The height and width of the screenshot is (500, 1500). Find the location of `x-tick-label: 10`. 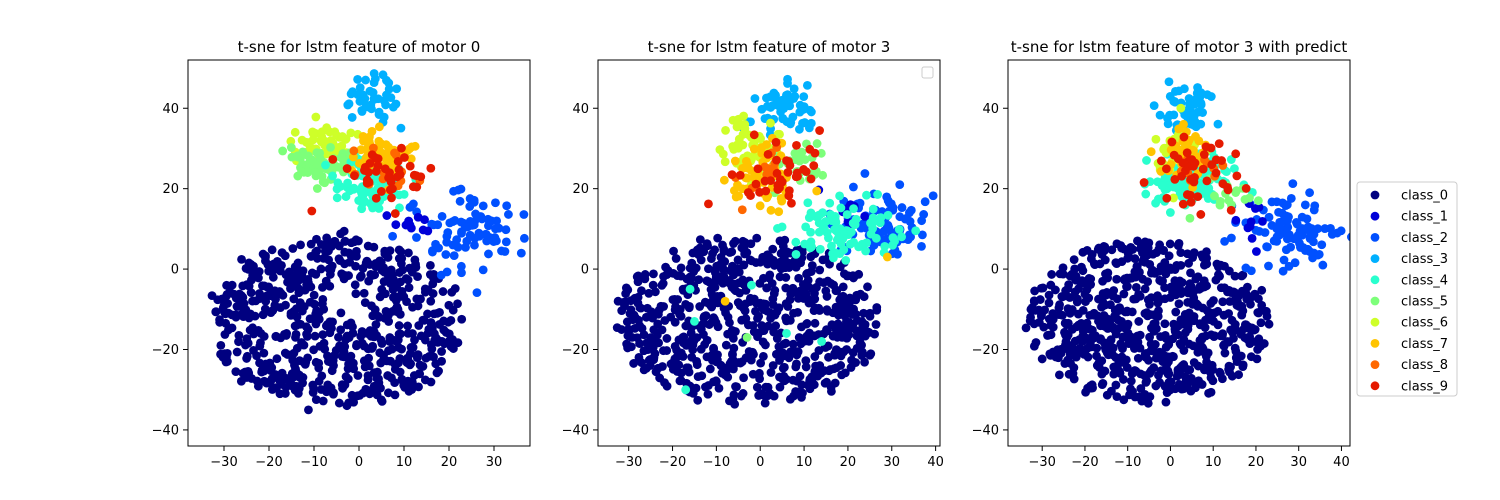

x-tick-label: 10 is located at coordinates (404, 462).